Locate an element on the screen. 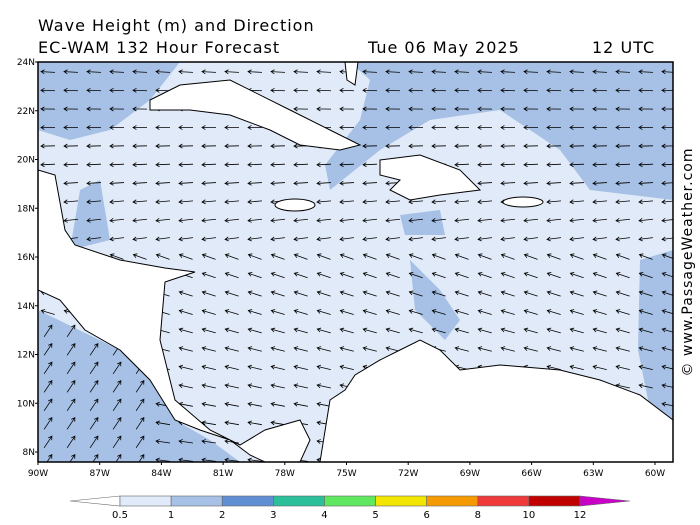 This screenshot has height=525, width=700. lat-label: 20N is located at coordinates (26, 161).